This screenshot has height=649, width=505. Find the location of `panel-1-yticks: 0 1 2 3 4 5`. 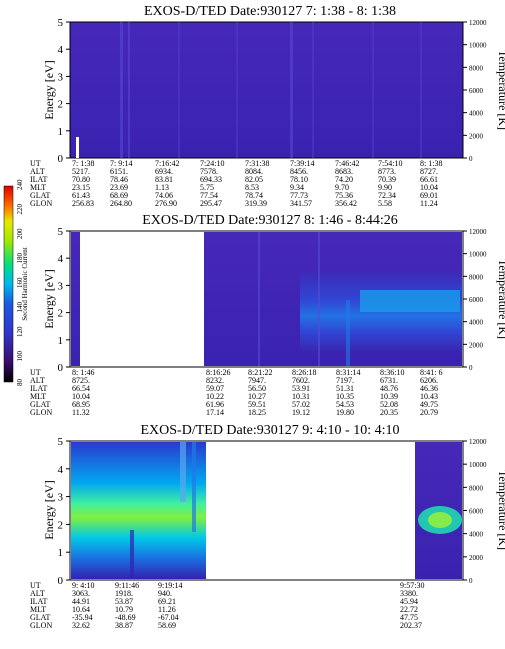

panel-1-yticks: 0 1 2 3 4 5 is located at coordinates (64, 91).